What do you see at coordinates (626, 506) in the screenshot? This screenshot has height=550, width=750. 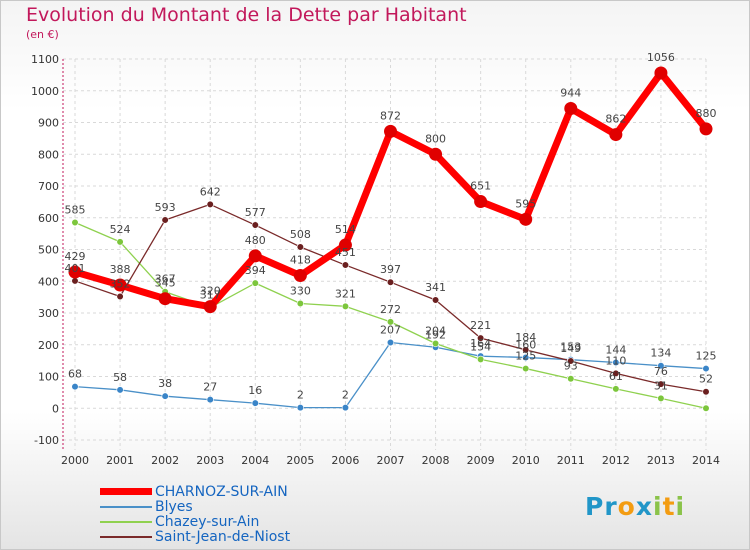 I see `logo-letter: o` at bounding box center [626, 506].